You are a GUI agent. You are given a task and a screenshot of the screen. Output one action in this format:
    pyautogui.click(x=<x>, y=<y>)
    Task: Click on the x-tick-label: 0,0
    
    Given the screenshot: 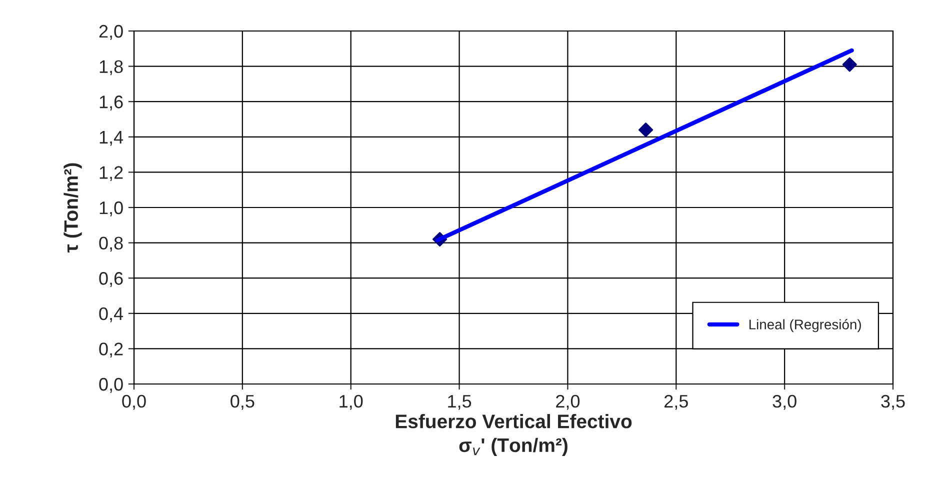 What is the action you would take?
    pyautogui.click(x=134, y=402)
    